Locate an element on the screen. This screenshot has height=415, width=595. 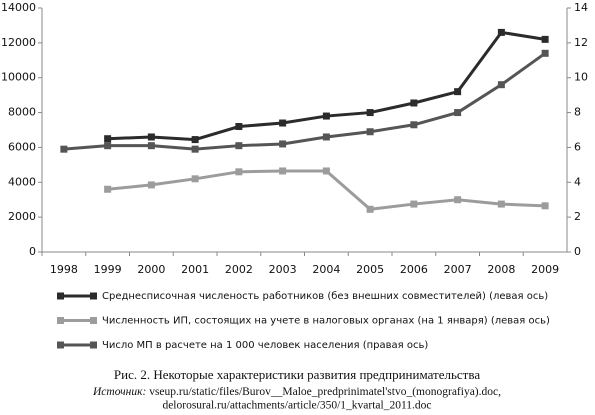
x-tick-label: 2001 is located at coordinates (195, 269).